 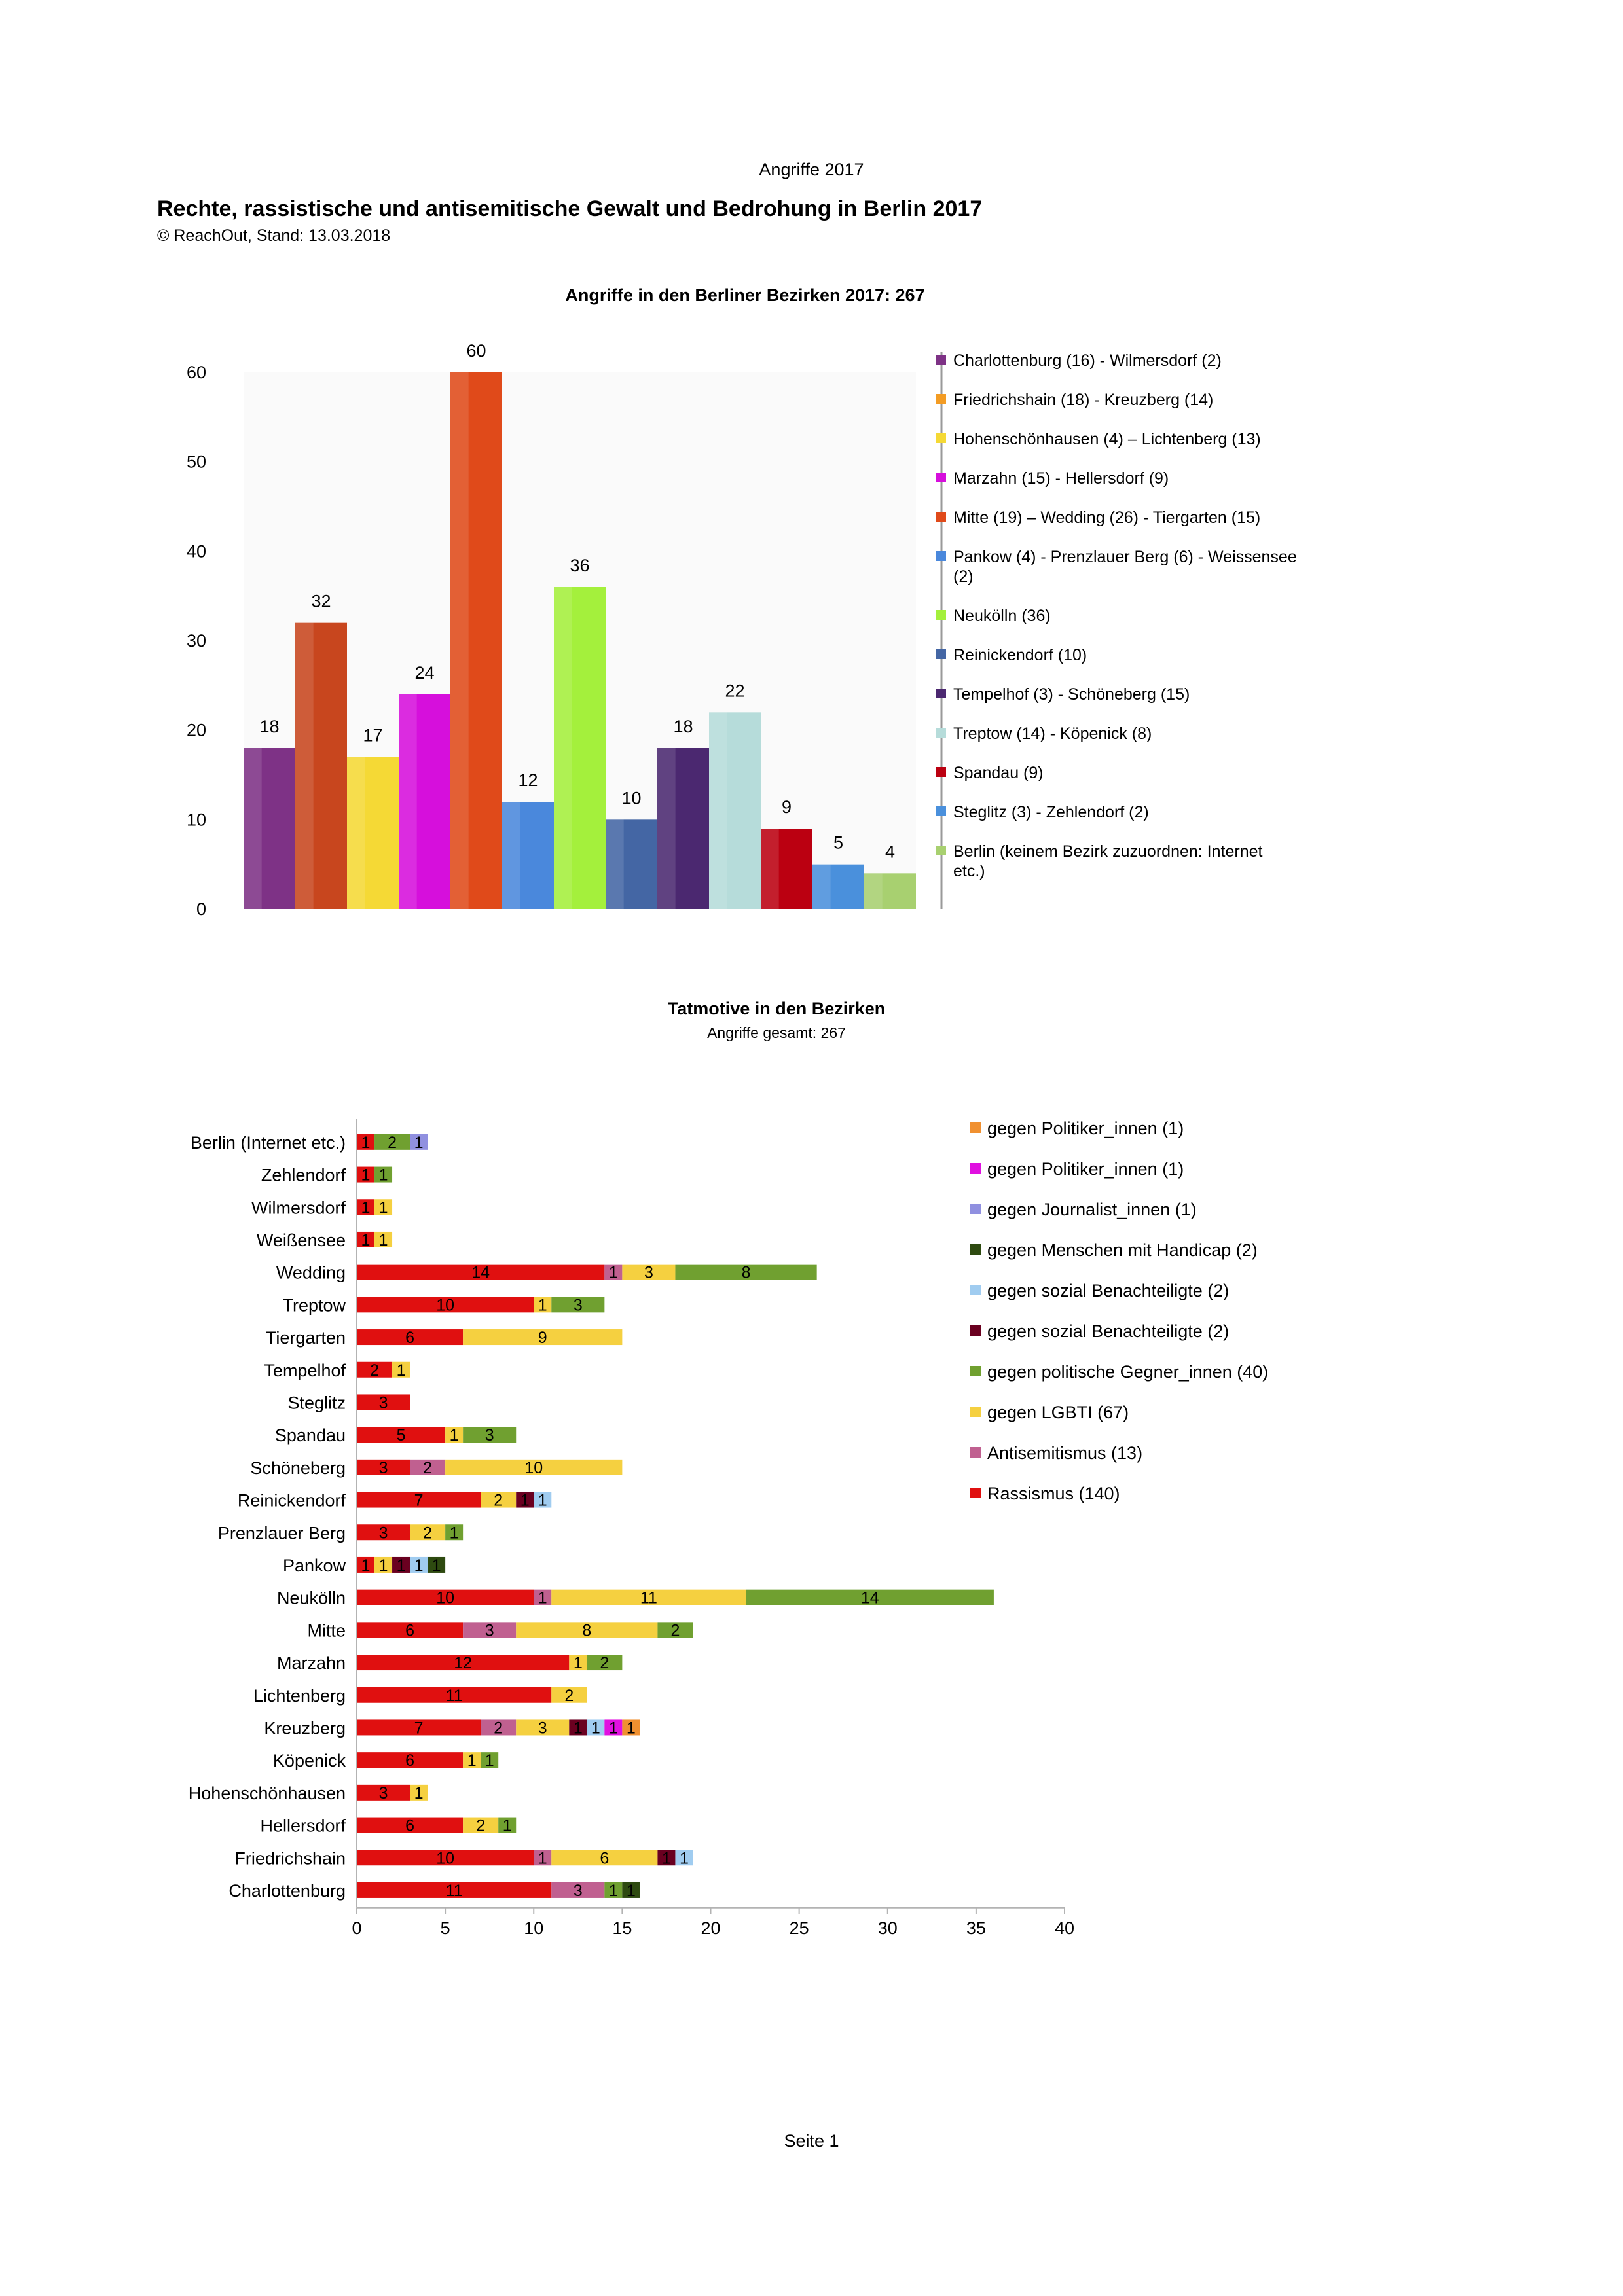 I want to click on data-label: 5, so click(x=838, y=843).